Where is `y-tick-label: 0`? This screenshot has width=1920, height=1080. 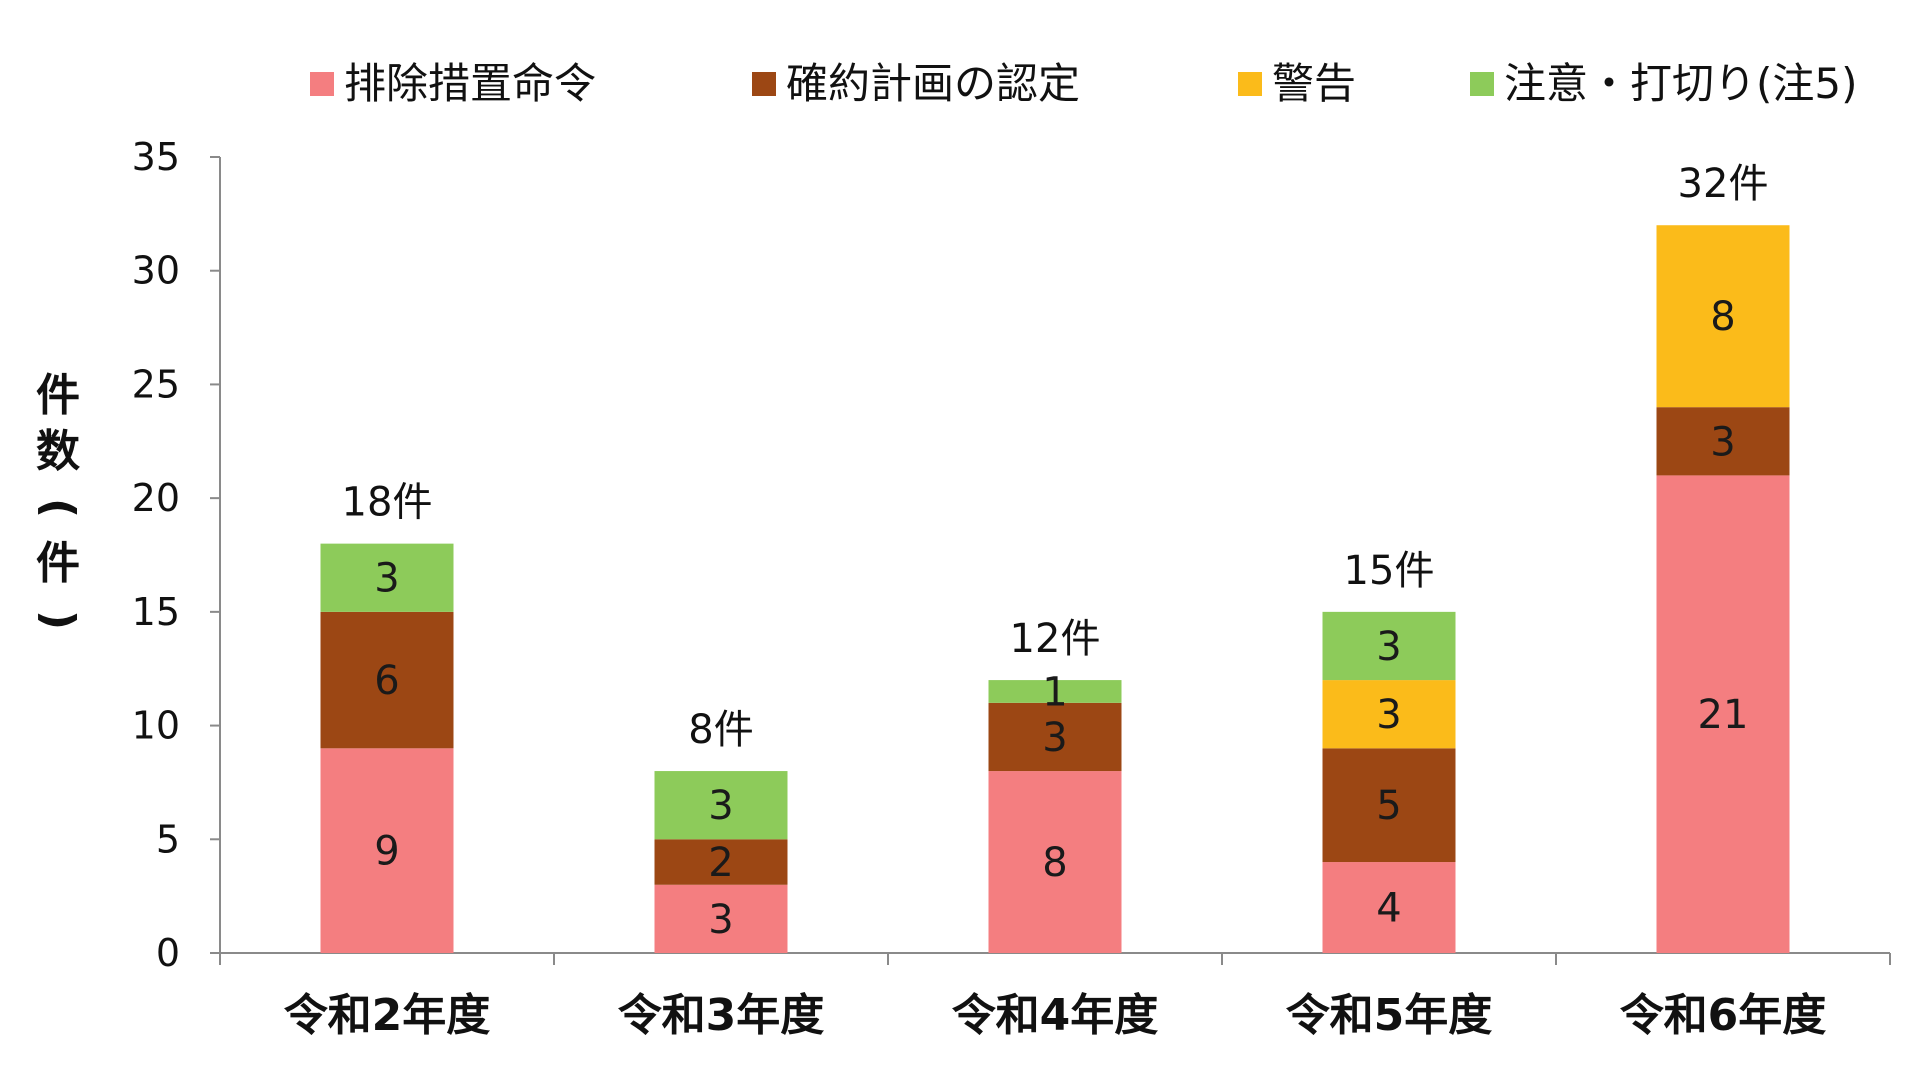 y-tick-label: 0 is located at coordinates (168, 953).